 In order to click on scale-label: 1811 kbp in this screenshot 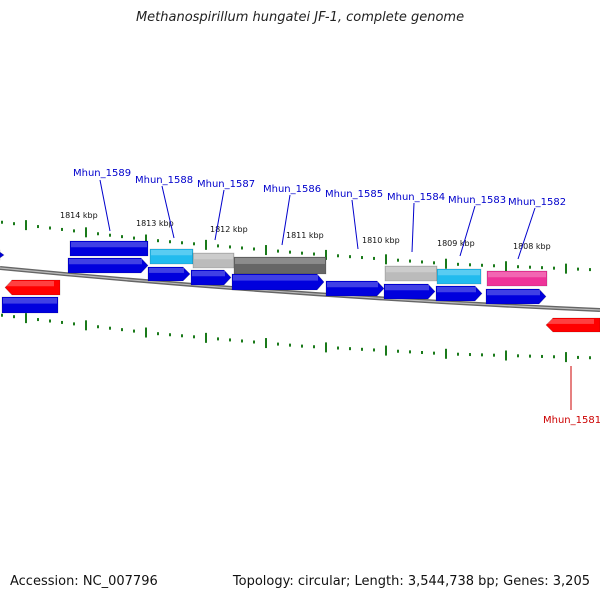, I will do `click(305, 235)`.